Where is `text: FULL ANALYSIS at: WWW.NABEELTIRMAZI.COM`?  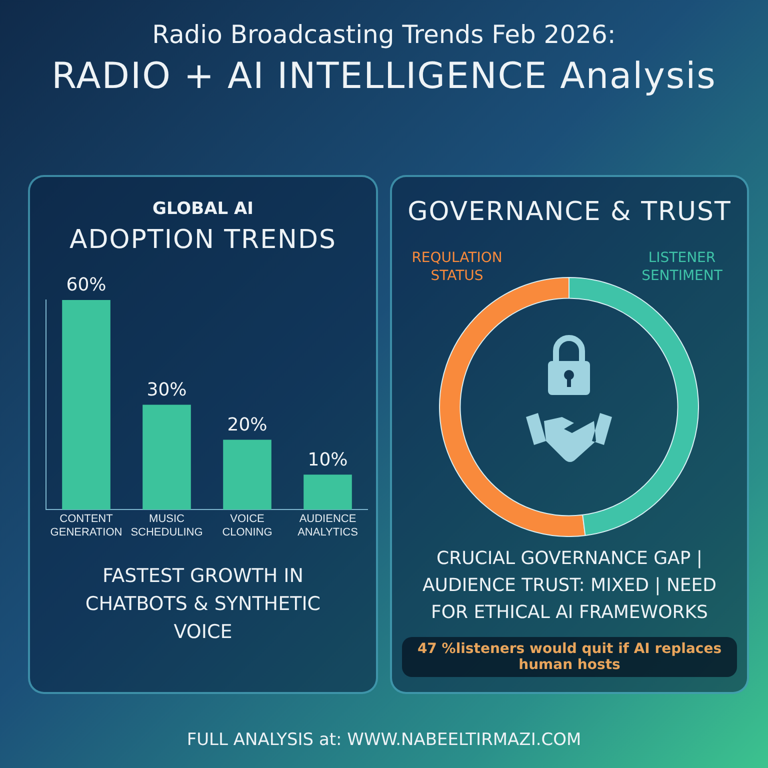 text: FULL ANALYSIS at: WWW.NABEELTIRMAZI.COM is located at coordinates (384, 740).